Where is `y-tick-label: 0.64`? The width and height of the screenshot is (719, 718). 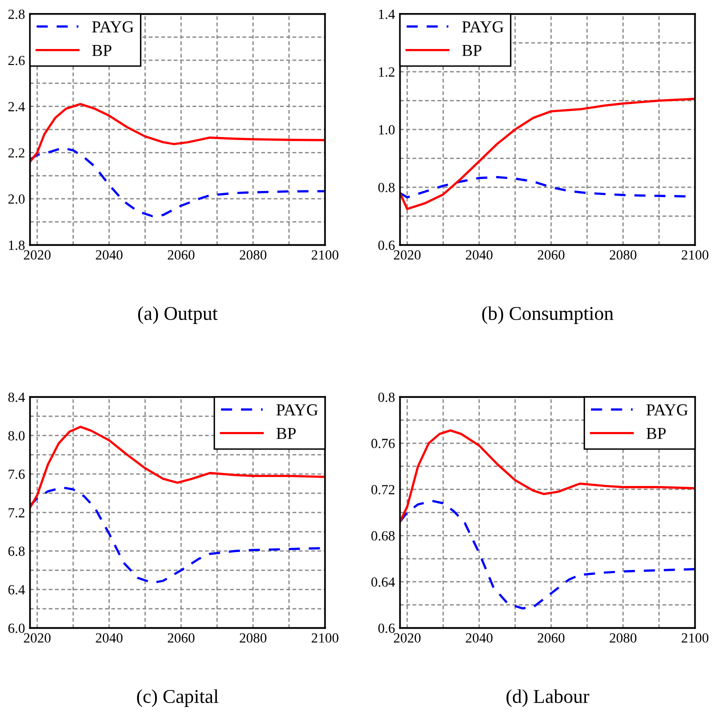 y-tick-label: 0.64 is located at coordinates (383, 582).